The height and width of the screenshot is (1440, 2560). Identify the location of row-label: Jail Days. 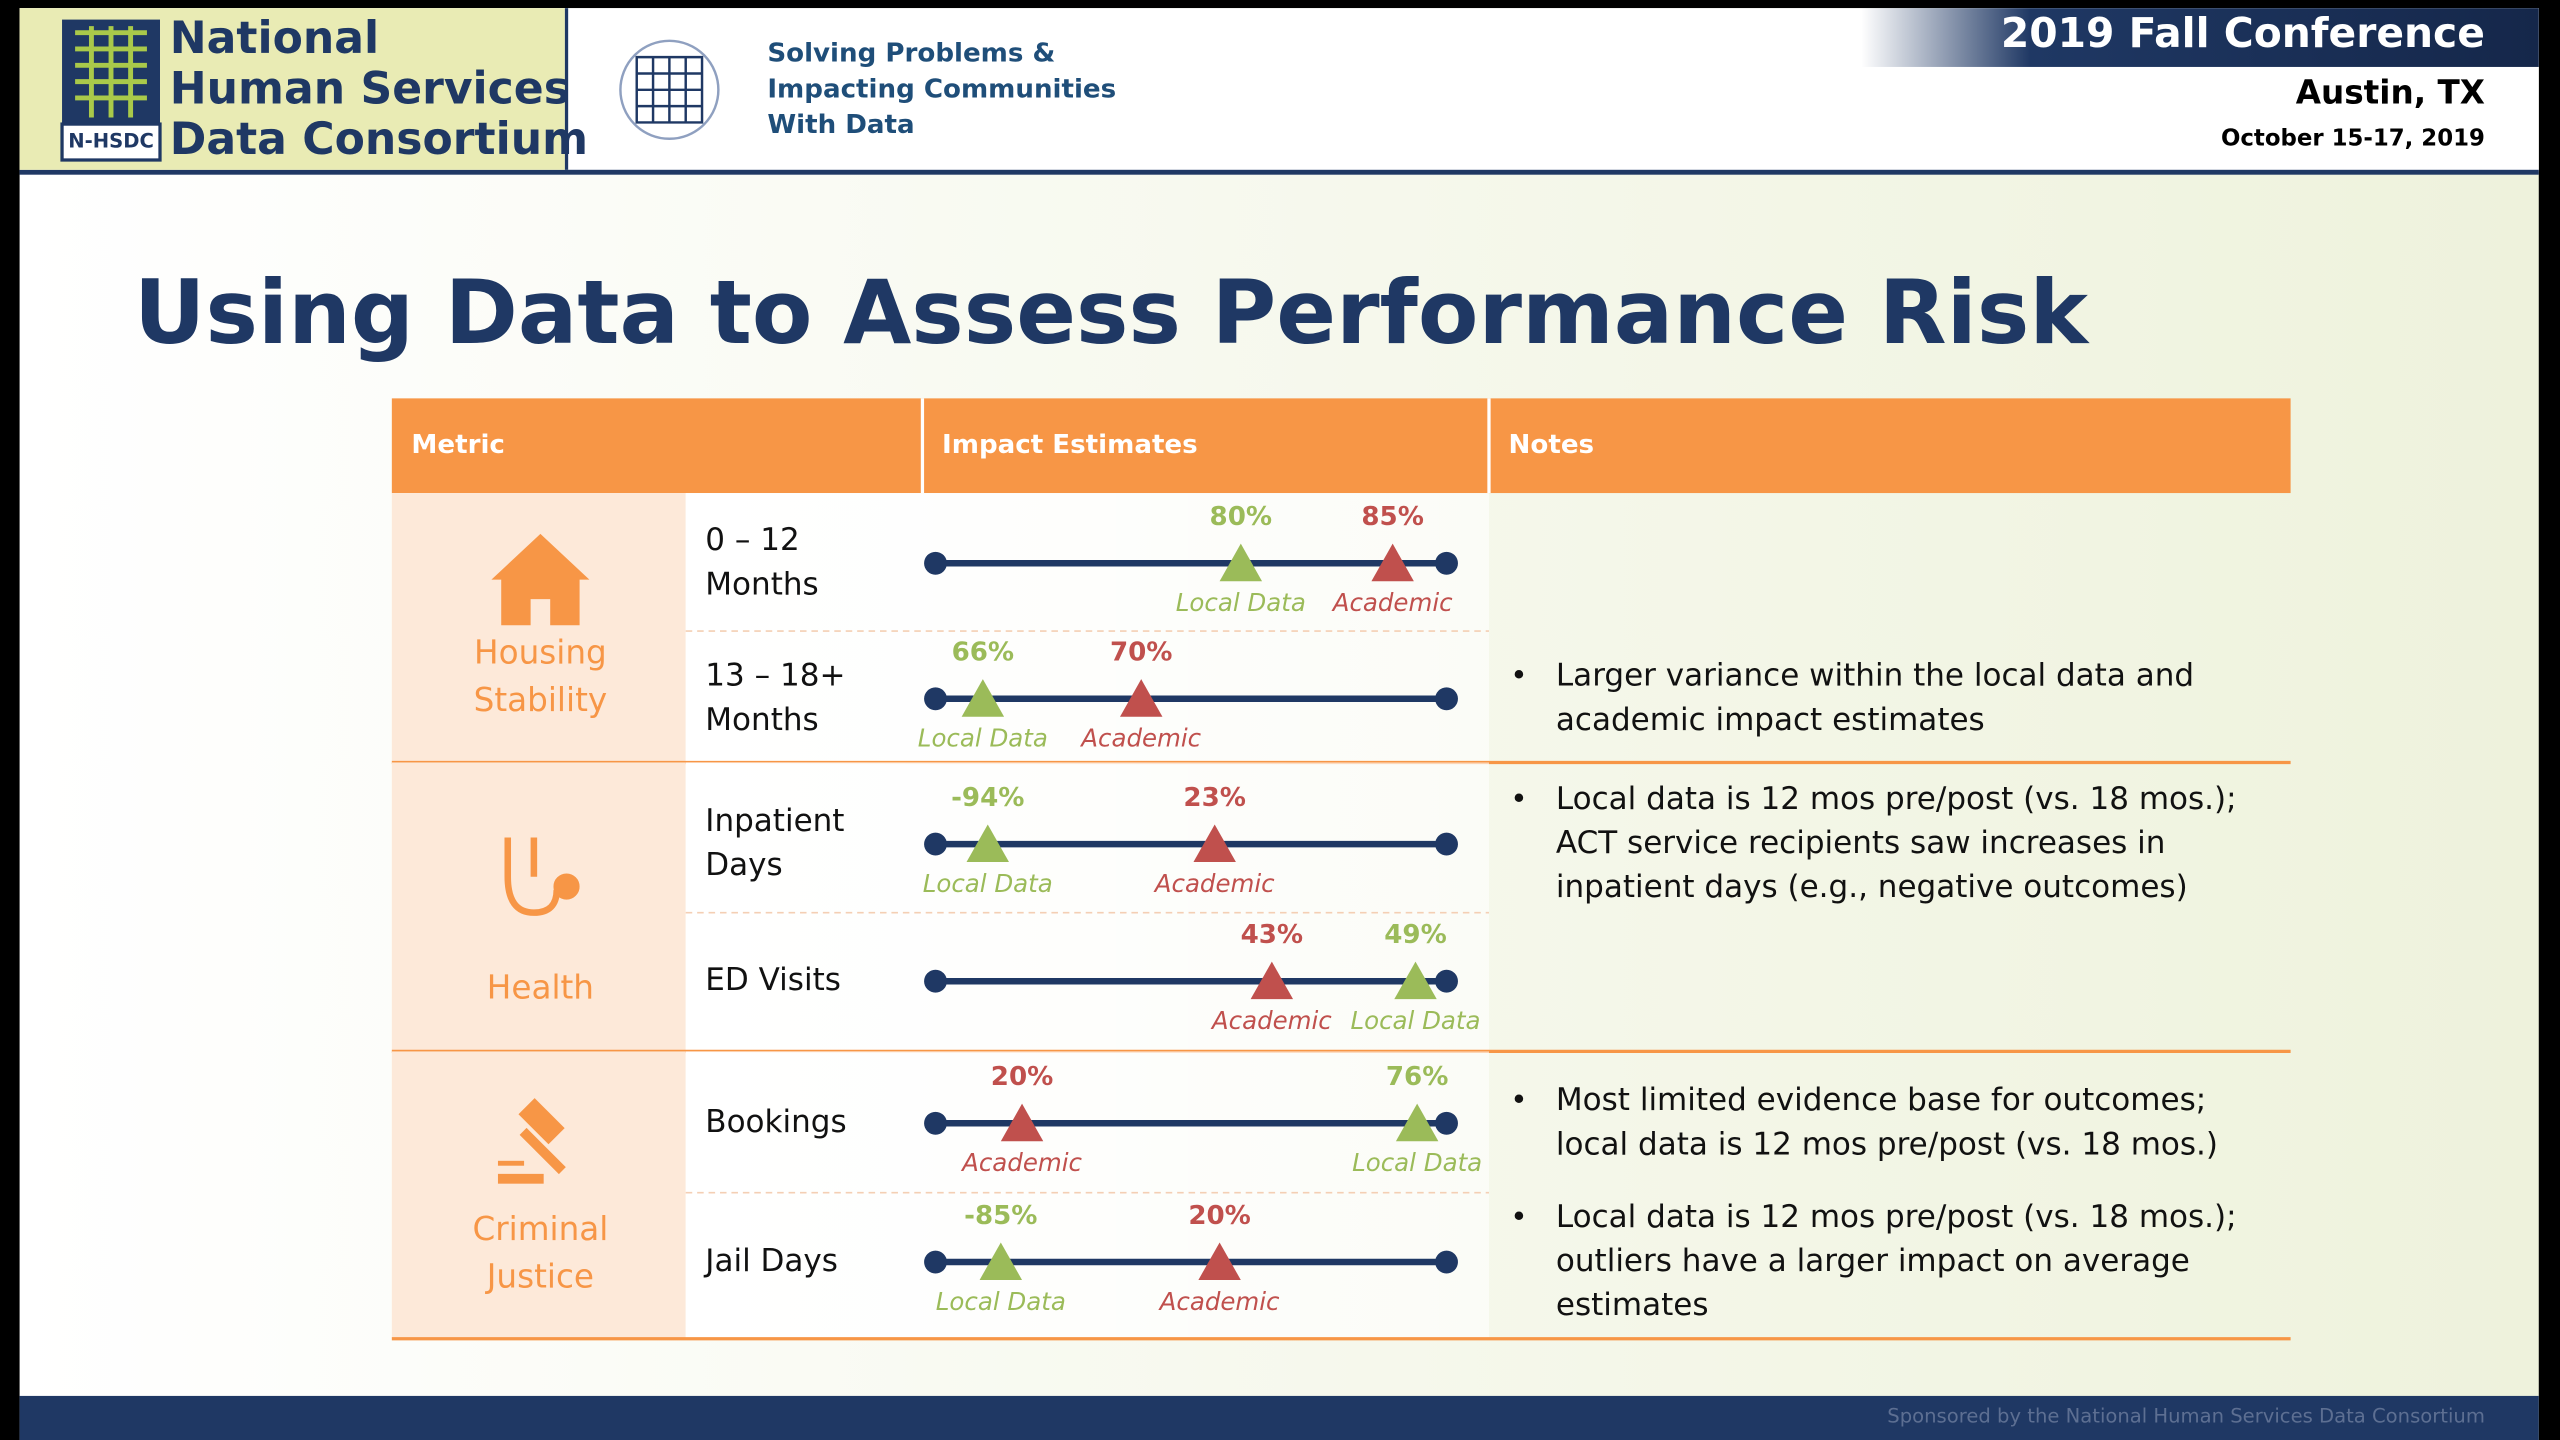
(770, 1261).